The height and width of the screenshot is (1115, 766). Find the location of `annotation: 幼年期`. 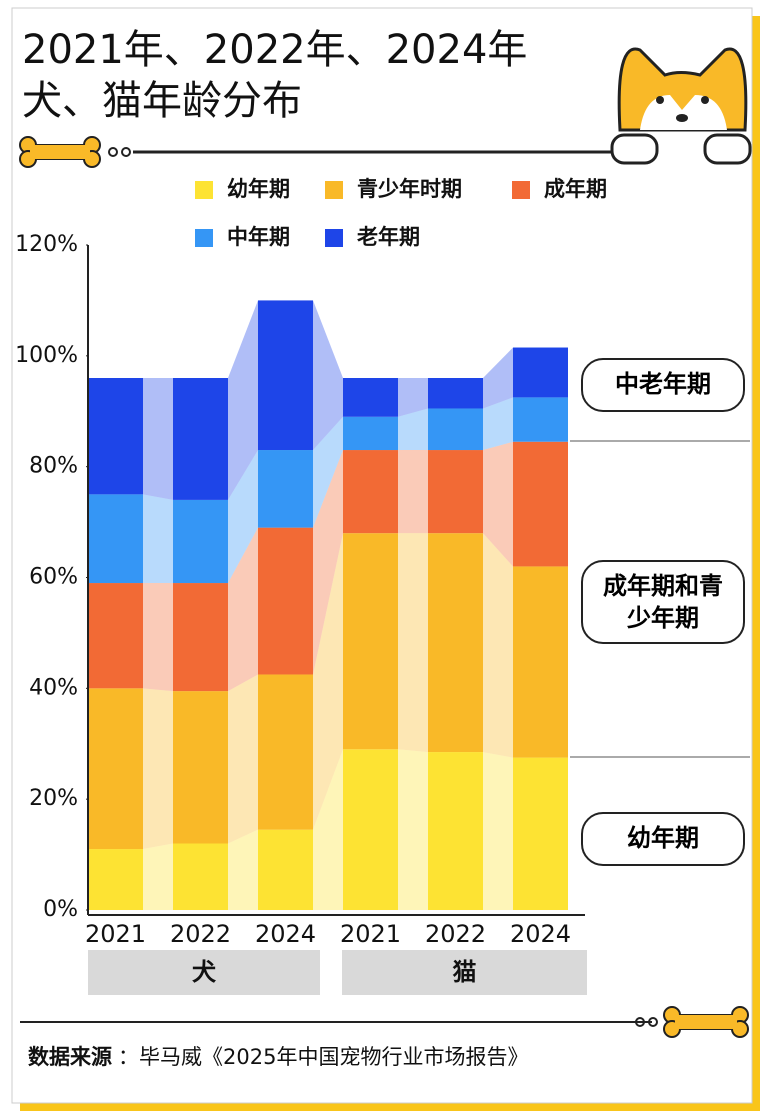

annotation: 幼年期 is located at coordinates (663, 839).